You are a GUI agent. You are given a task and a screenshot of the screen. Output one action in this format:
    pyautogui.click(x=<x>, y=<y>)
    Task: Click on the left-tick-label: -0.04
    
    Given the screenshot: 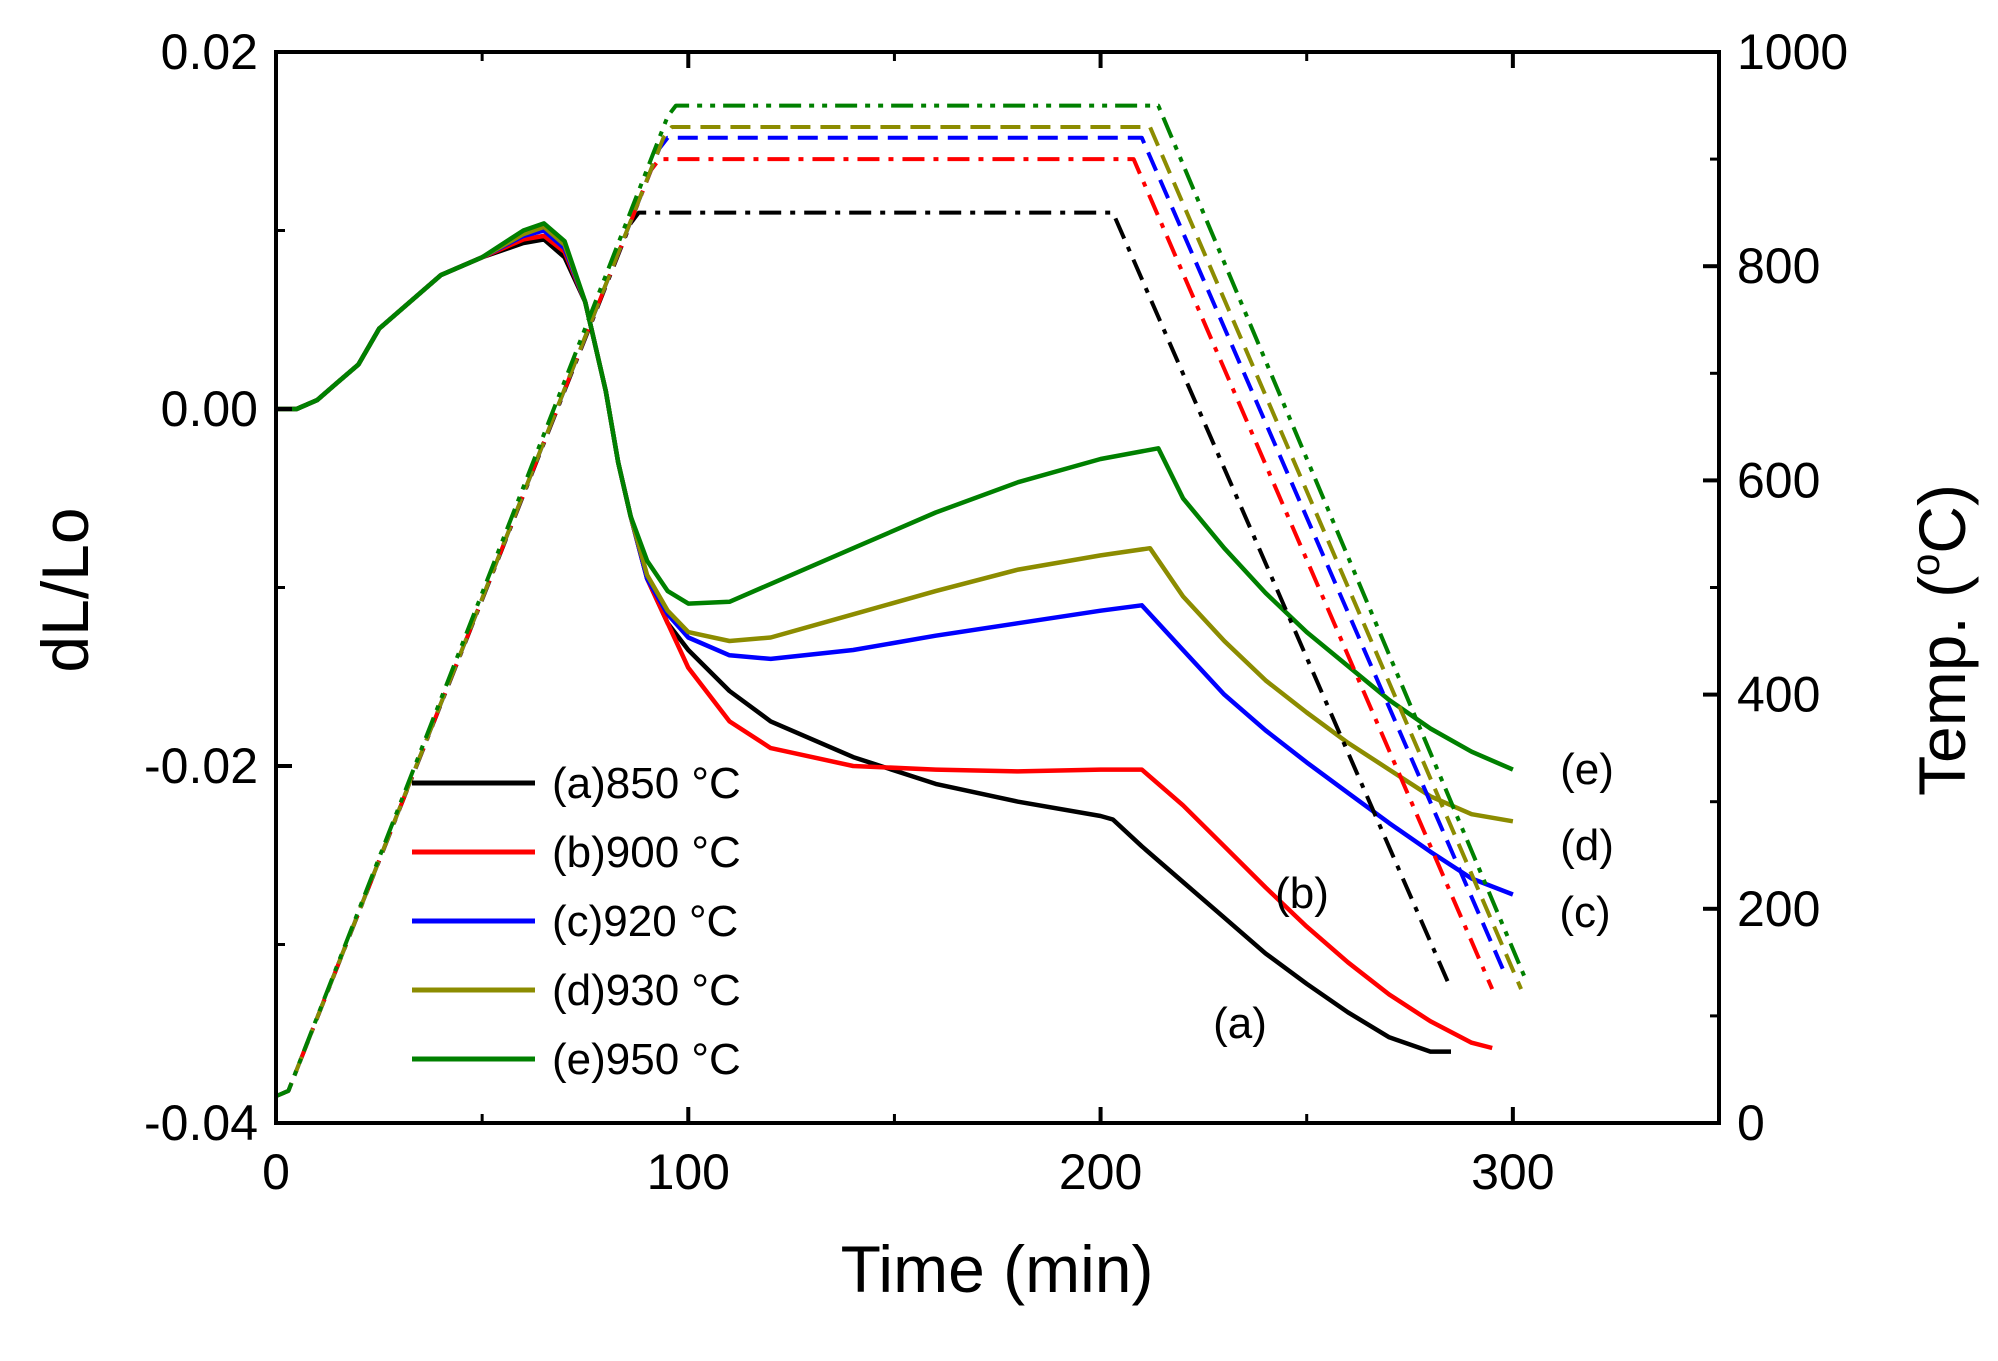 What is the action you would take?
    pyautogui.click(x=201, y=1123)
    